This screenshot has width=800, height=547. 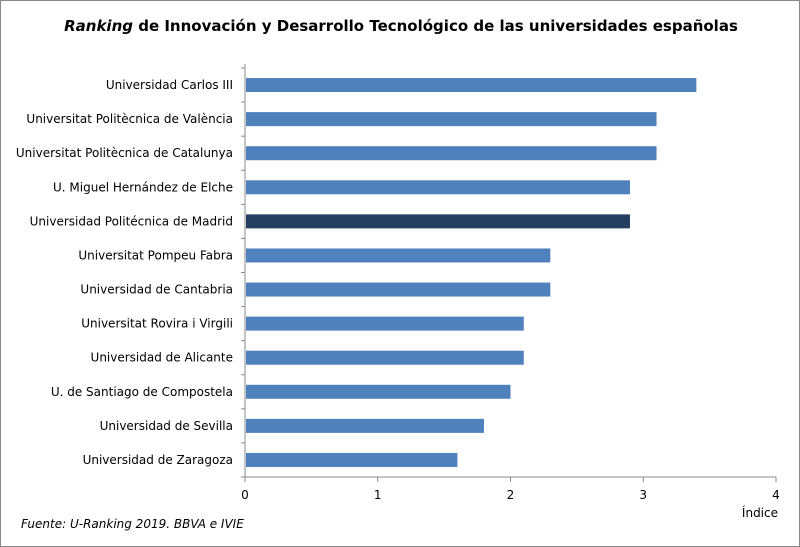 I want to click on category-label: Universitat Rovira i Virgili, so click(x=157, y=324).